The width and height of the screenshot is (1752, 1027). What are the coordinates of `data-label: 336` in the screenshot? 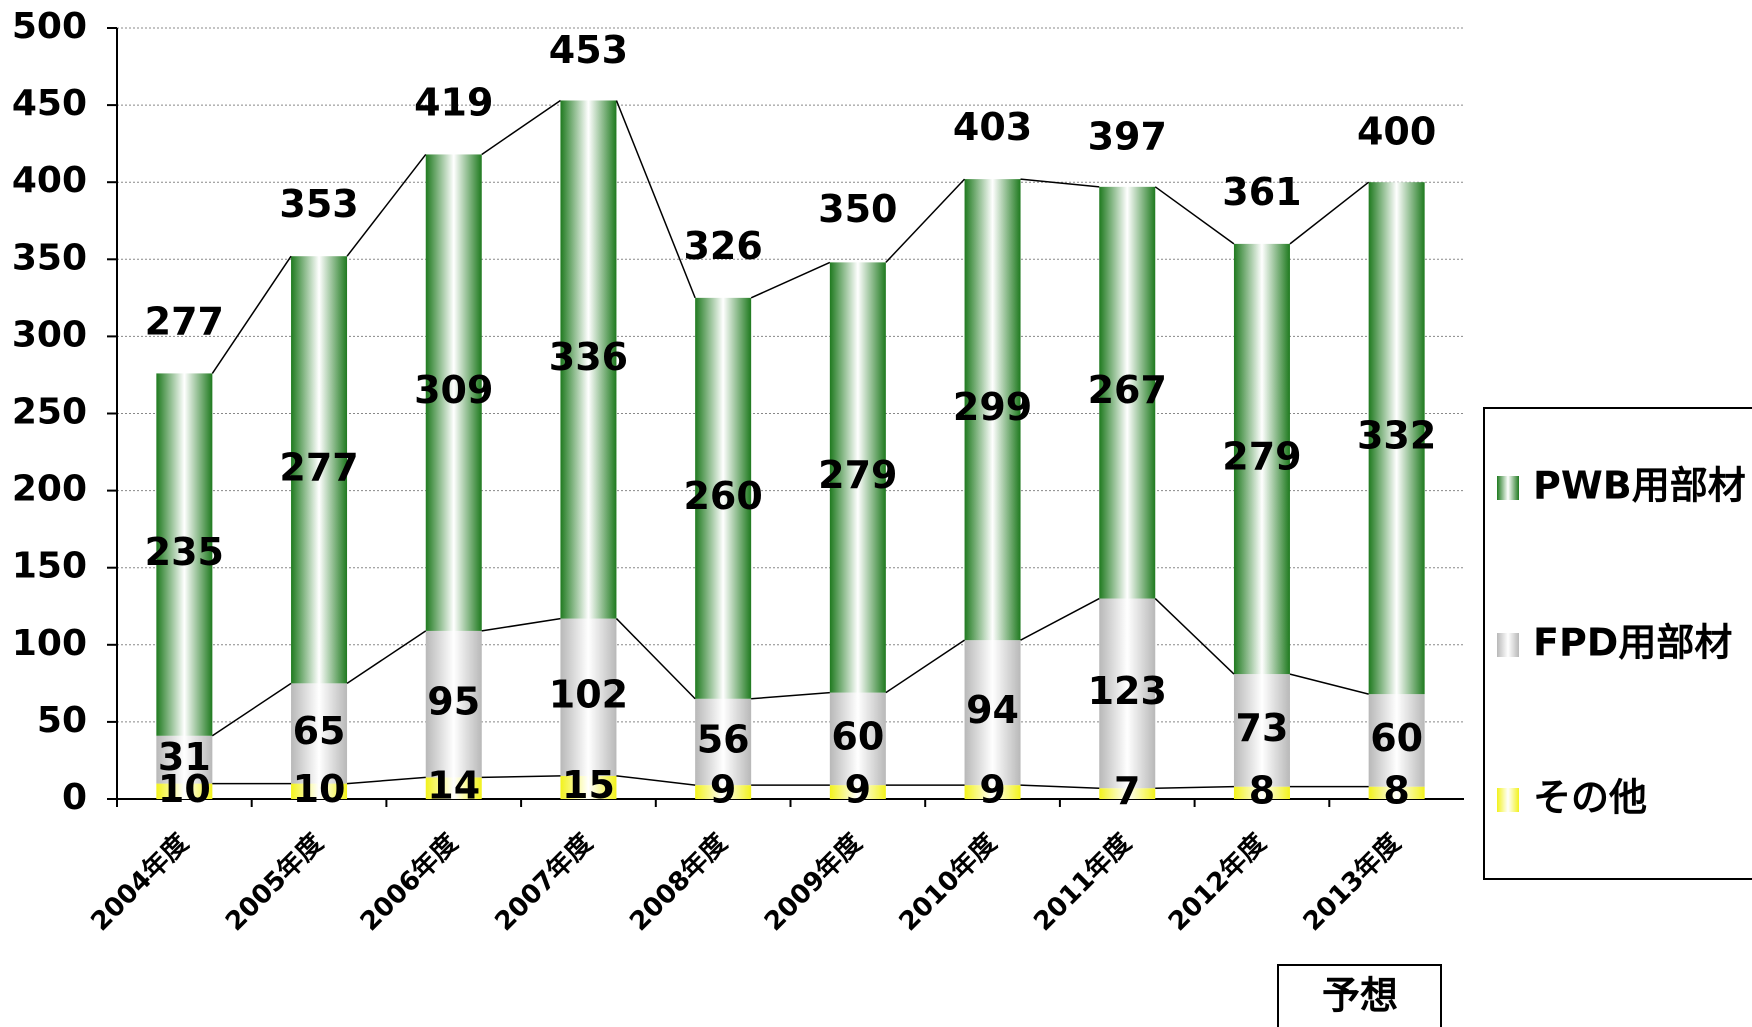 It's located at (588, 357).